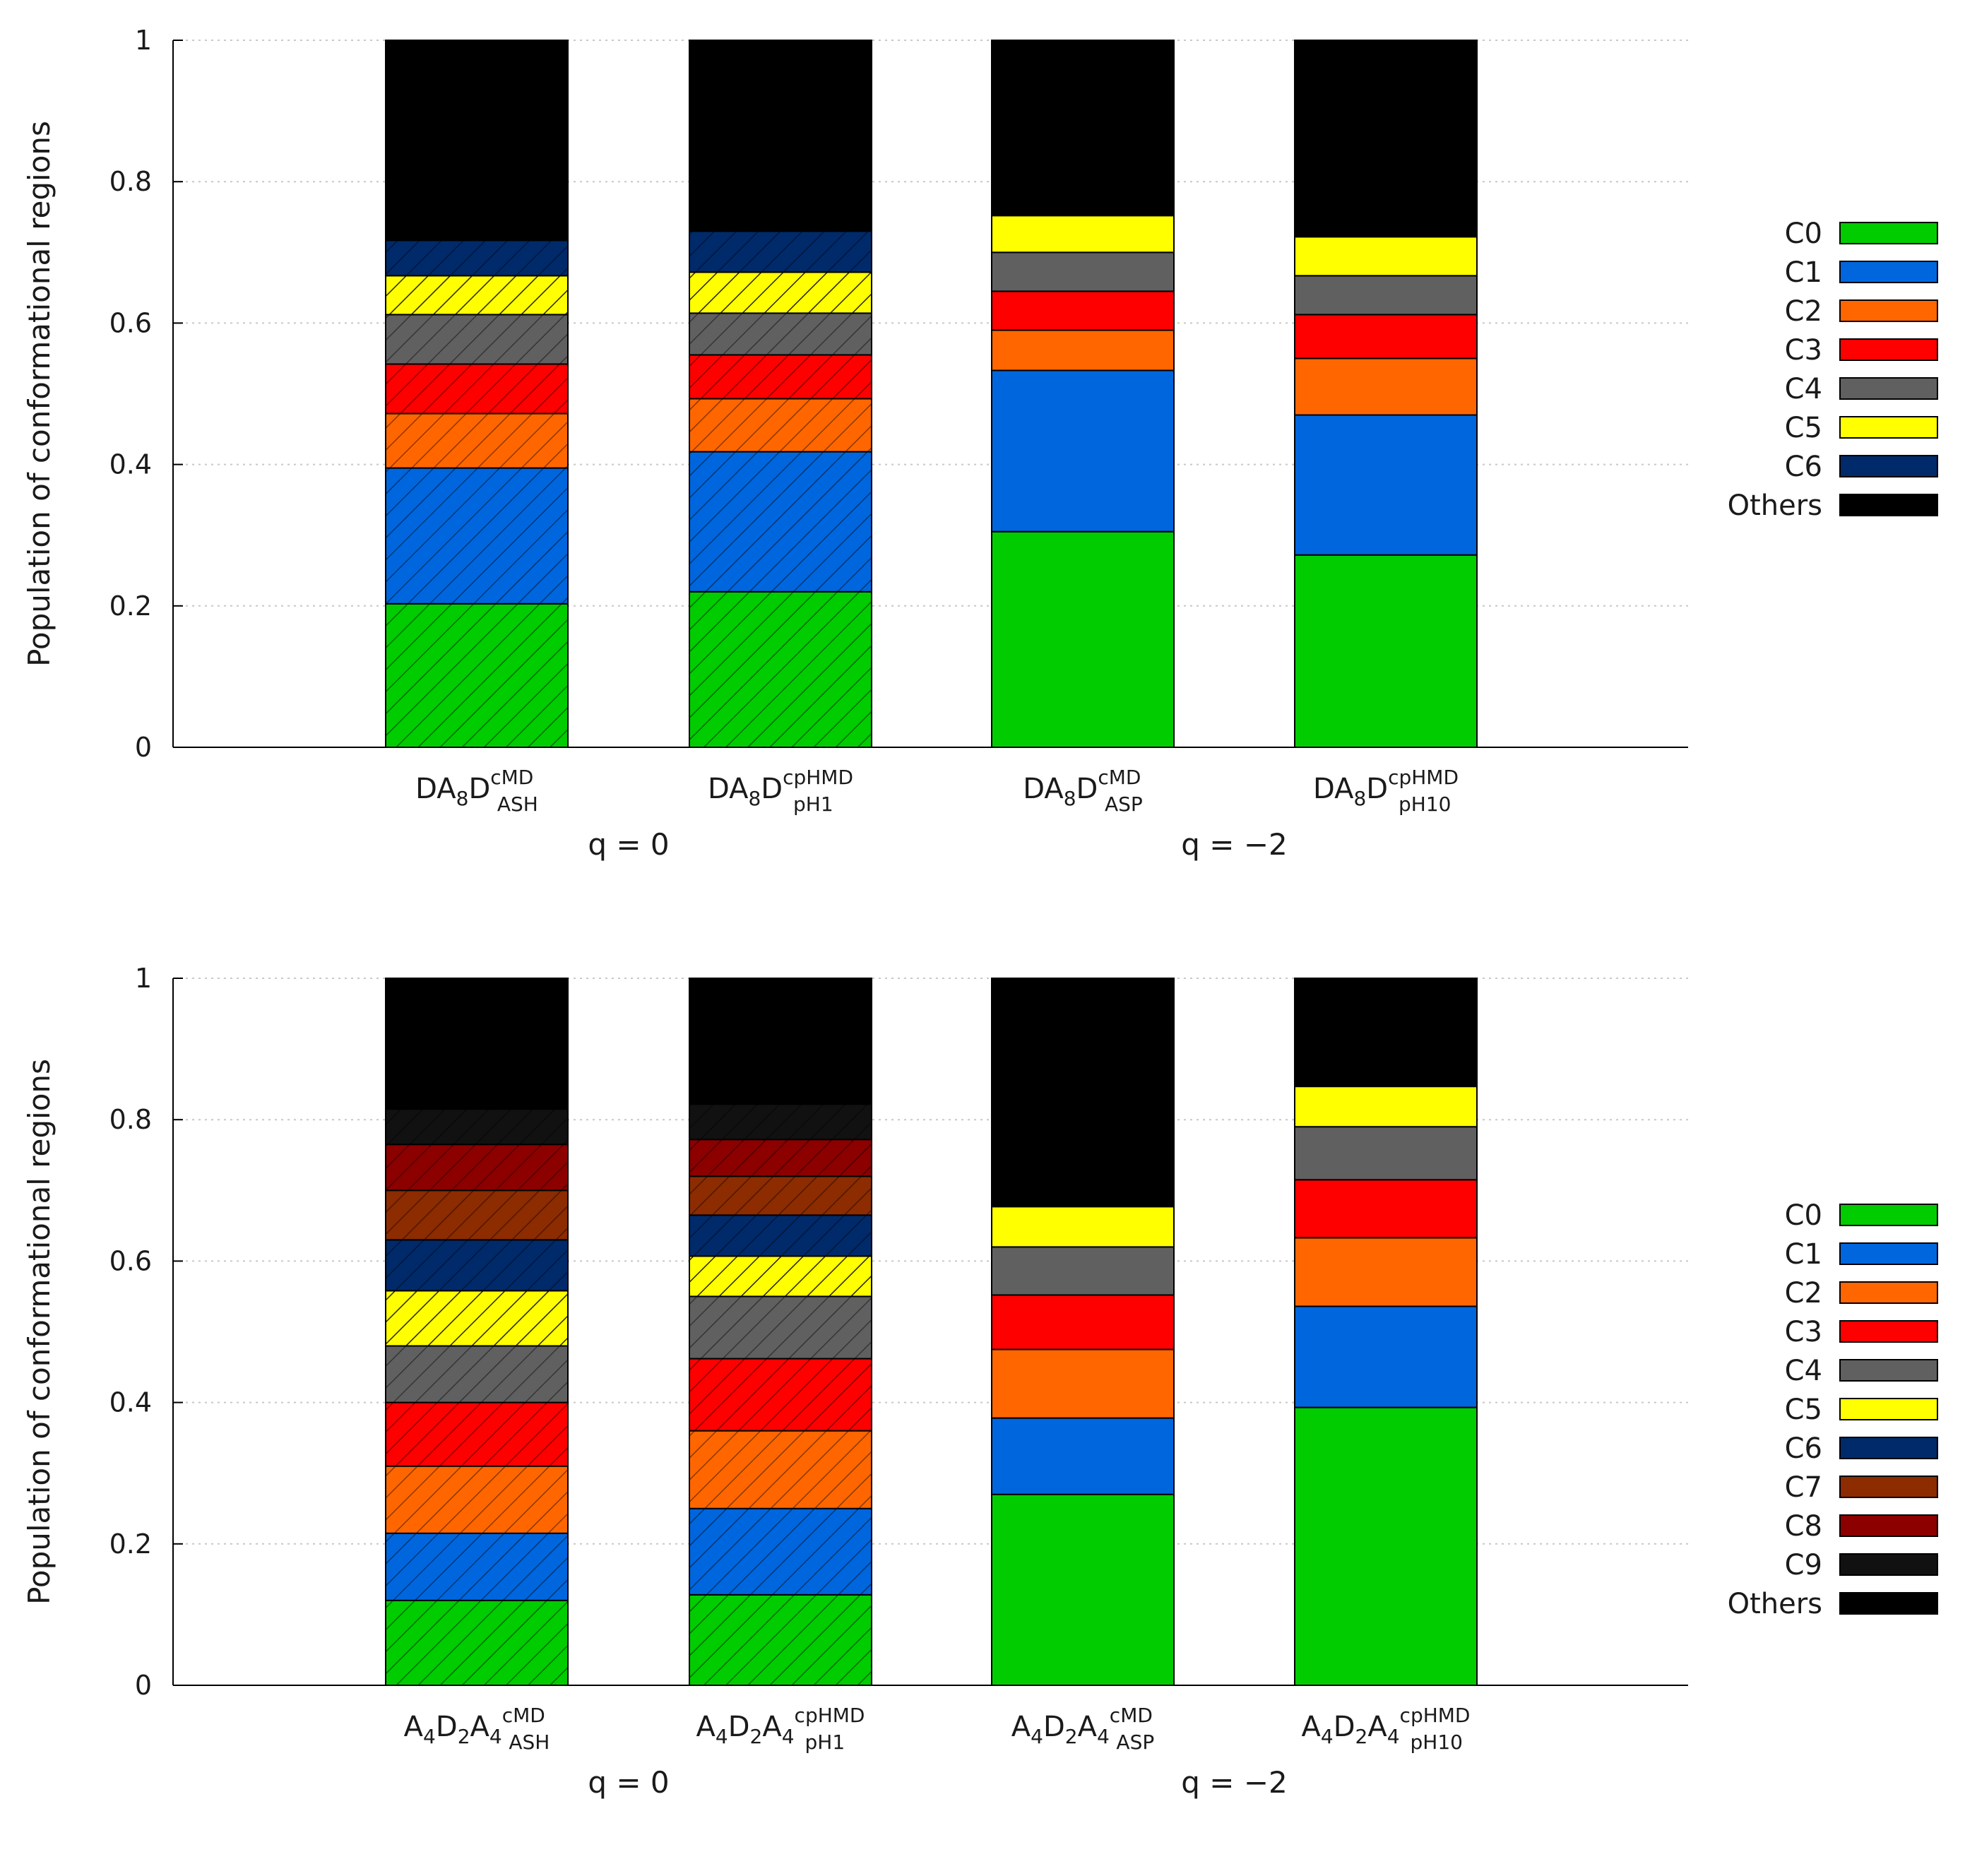 This screenshot has height=1876, width=1965. What do you see at coordinates (131, 1544) in the screenshot?
I see `y-tick-label: 0.2` at bounding box center [131, 1544].